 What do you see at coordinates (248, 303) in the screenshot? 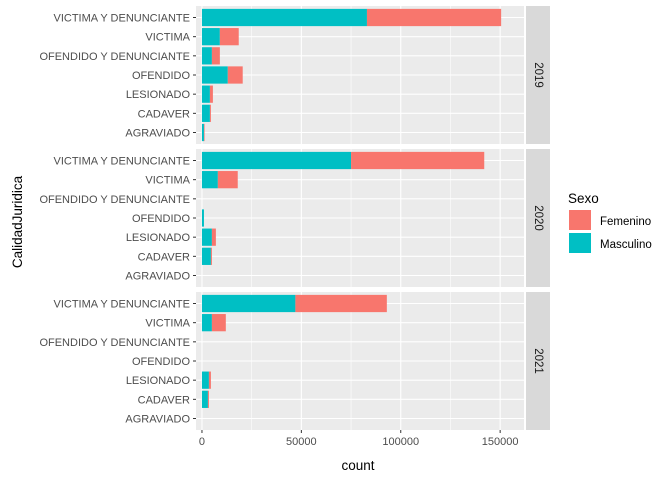
I see `bar-masculino-victima-y-denunciante-2021` at bounding box center [248, 303].